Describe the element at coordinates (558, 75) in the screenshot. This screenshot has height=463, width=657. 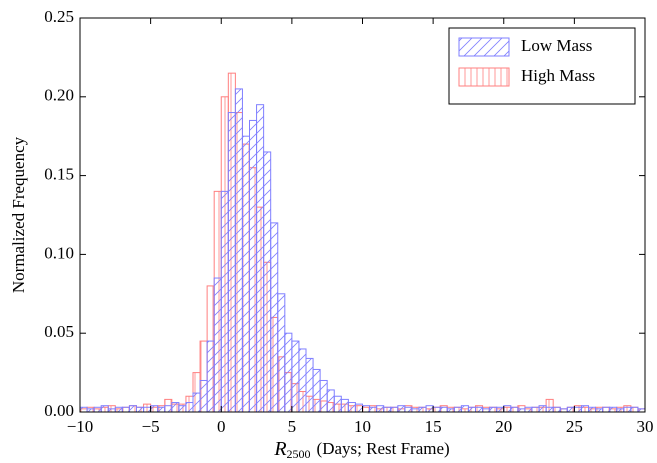
I see `legend-label: High Mass` at that location.